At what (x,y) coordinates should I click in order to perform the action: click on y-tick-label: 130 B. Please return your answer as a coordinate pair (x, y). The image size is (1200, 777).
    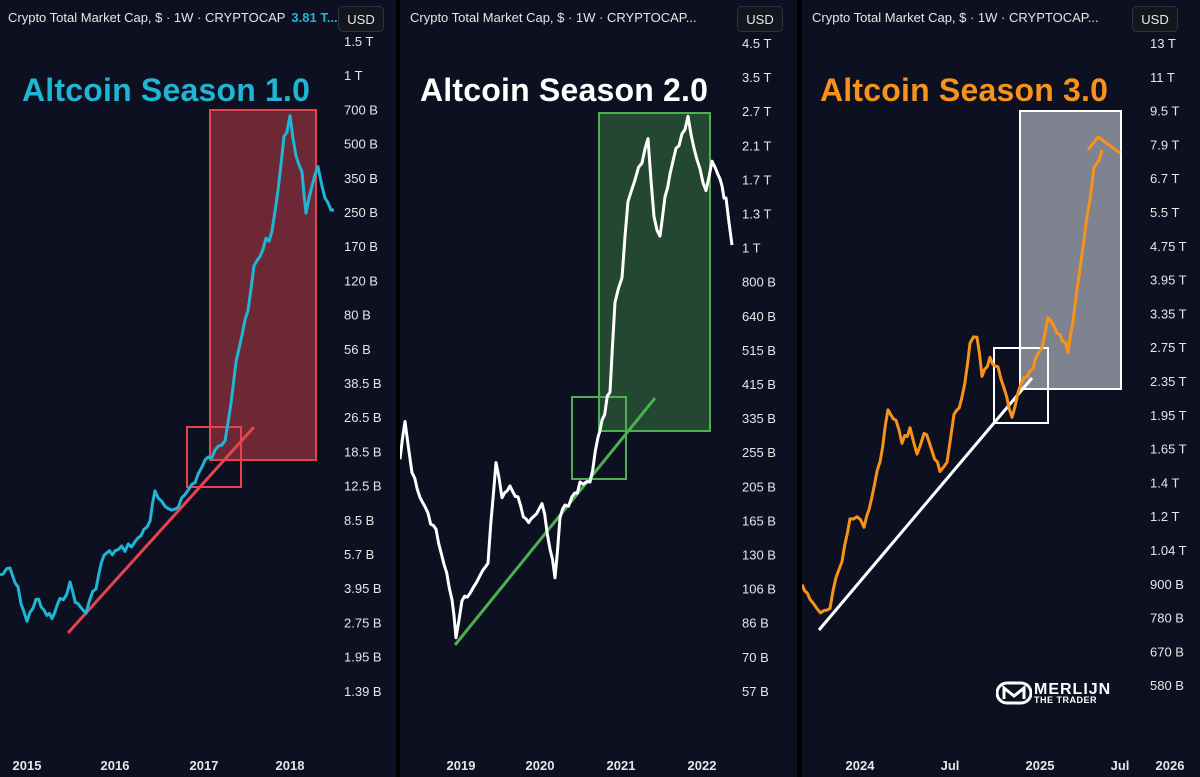
    Looking at the image, I should click on (759, 555).